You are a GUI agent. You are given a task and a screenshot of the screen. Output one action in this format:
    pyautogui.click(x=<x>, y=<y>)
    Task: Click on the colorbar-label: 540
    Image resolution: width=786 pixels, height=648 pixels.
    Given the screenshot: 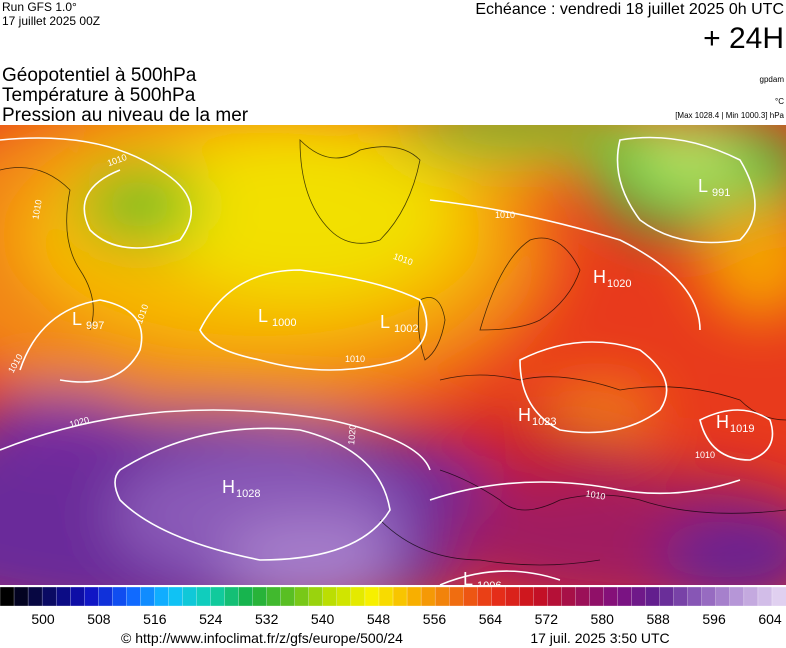 What is the action you would take?
    pyautogui.click(x=323, y=619)
    